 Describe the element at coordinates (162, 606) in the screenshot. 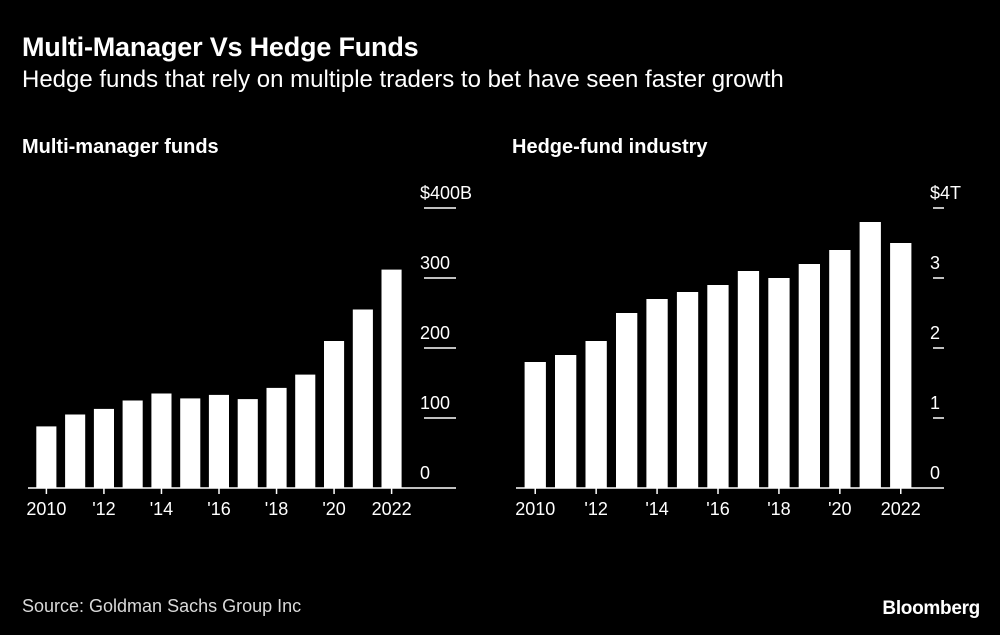

I see `source-note: Source: Goldman Sachs Group Inc` at that location.